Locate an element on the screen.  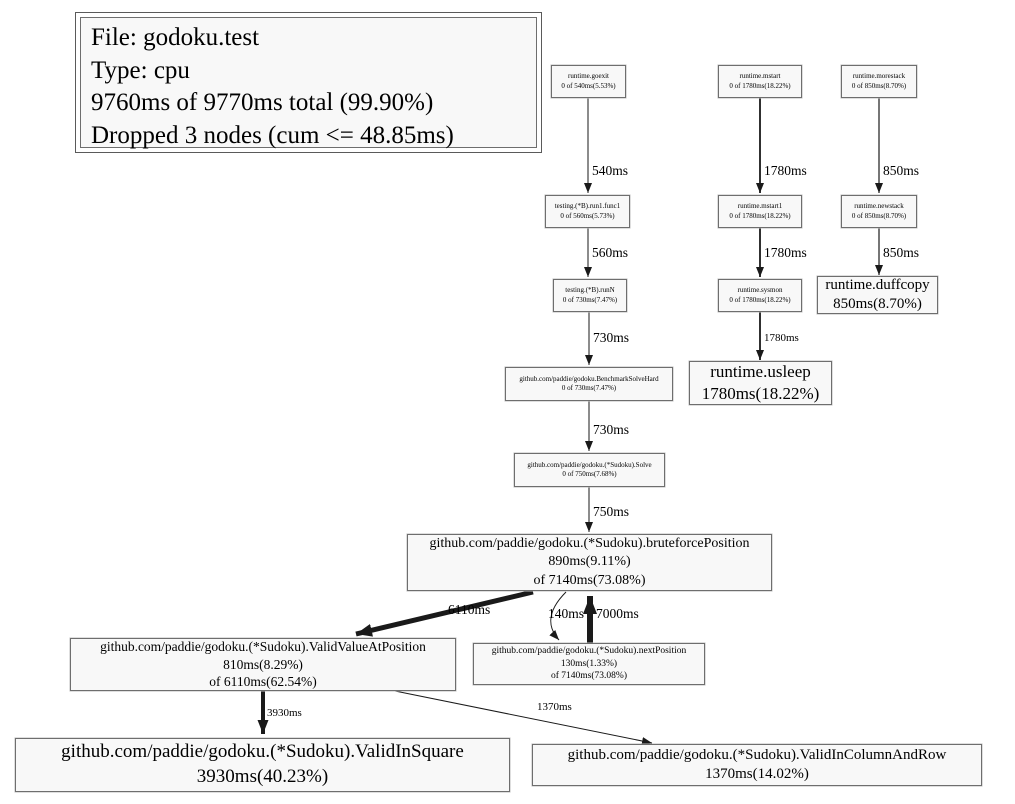
node-runtime-mstart: runtime.mstart 0 of 1780ms(18.22%) is located at coordinates (760, 81).